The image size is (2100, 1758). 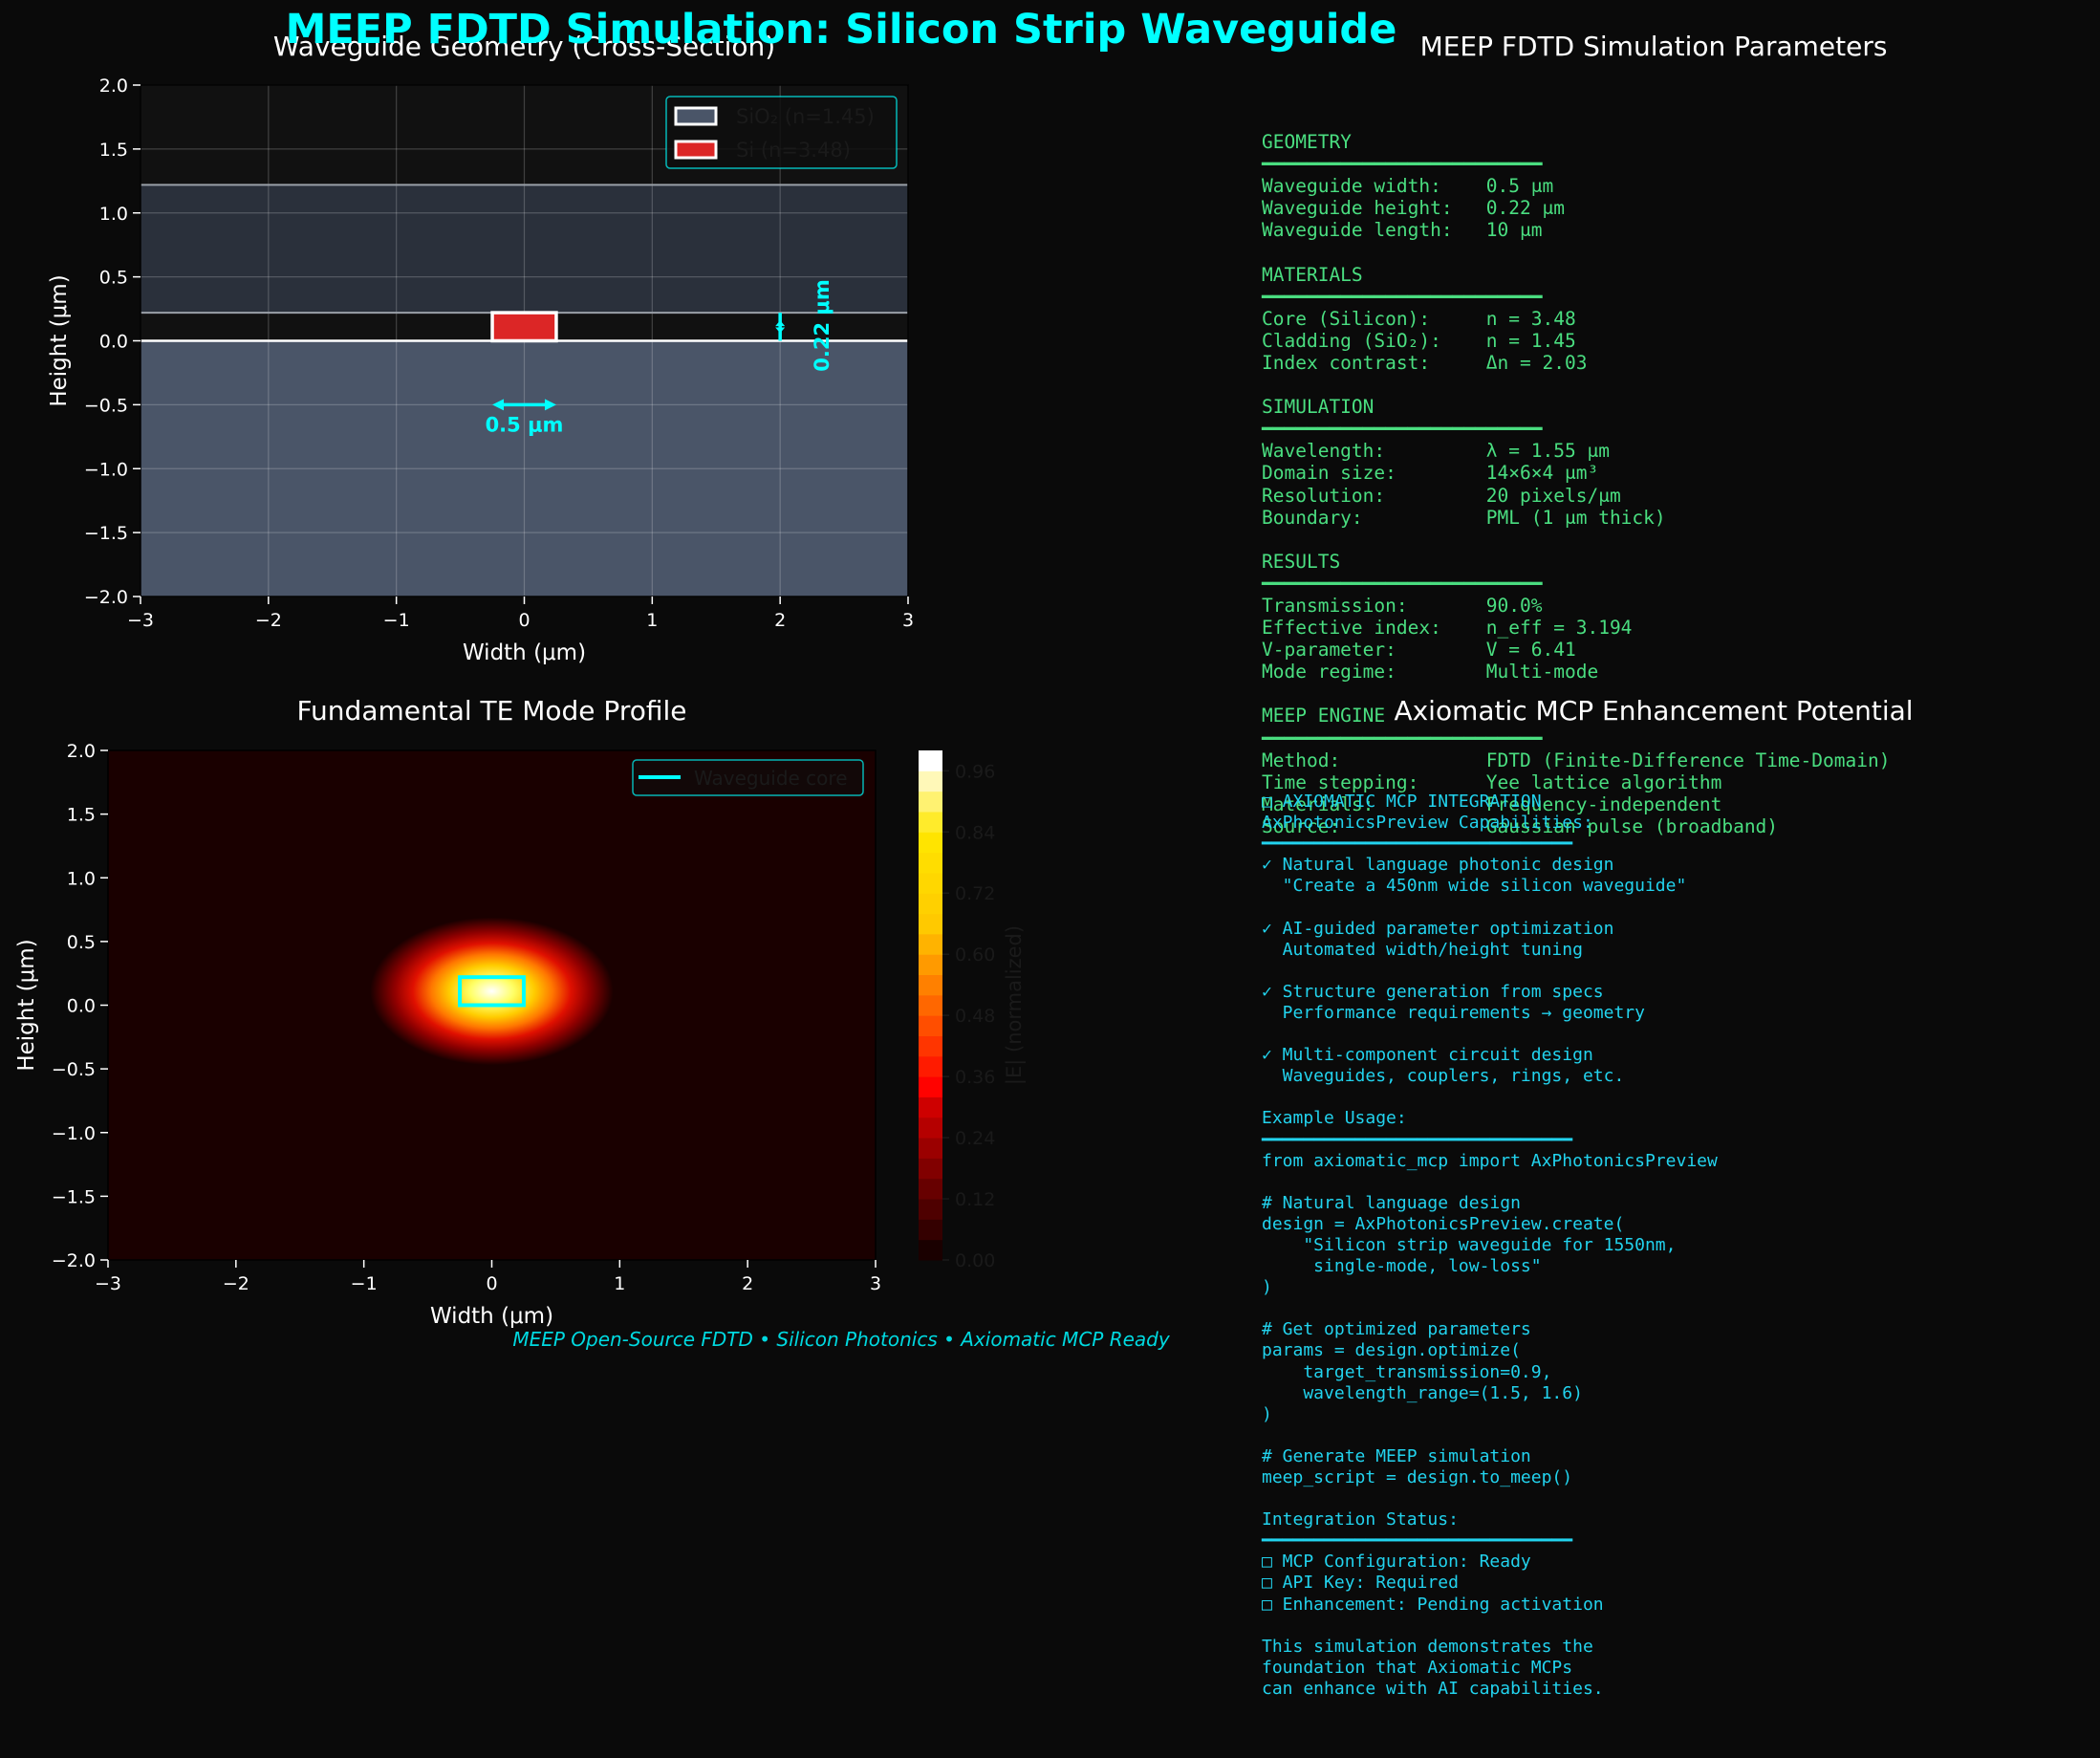 I want to click on legend-label-1: Si (n=3.48), so click(x=793, y=150).